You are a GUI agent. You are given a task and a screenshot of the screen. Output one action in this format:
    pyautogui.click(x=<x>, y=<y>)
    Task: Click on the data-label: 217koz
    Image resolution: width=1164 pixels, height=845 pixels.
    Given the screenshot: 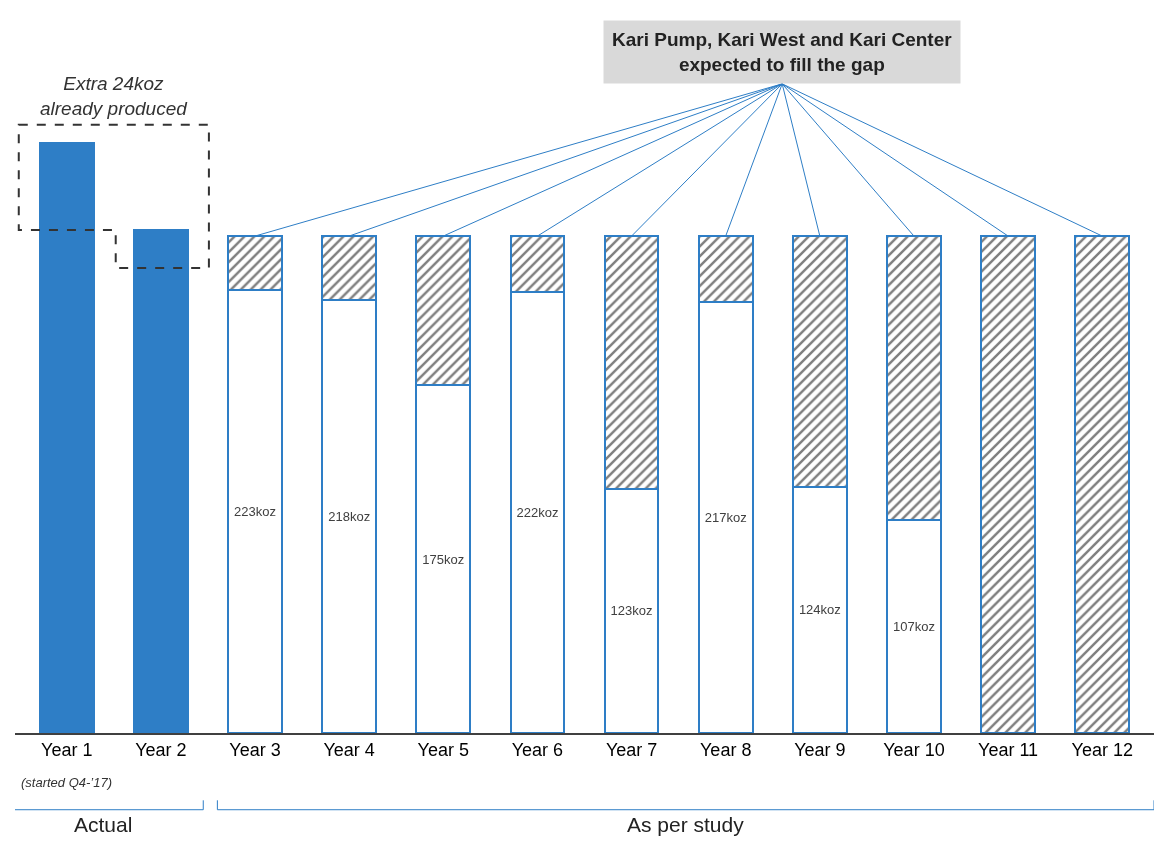 What is the action you would take?
    pyautogui.click(x=725, y=517)
    